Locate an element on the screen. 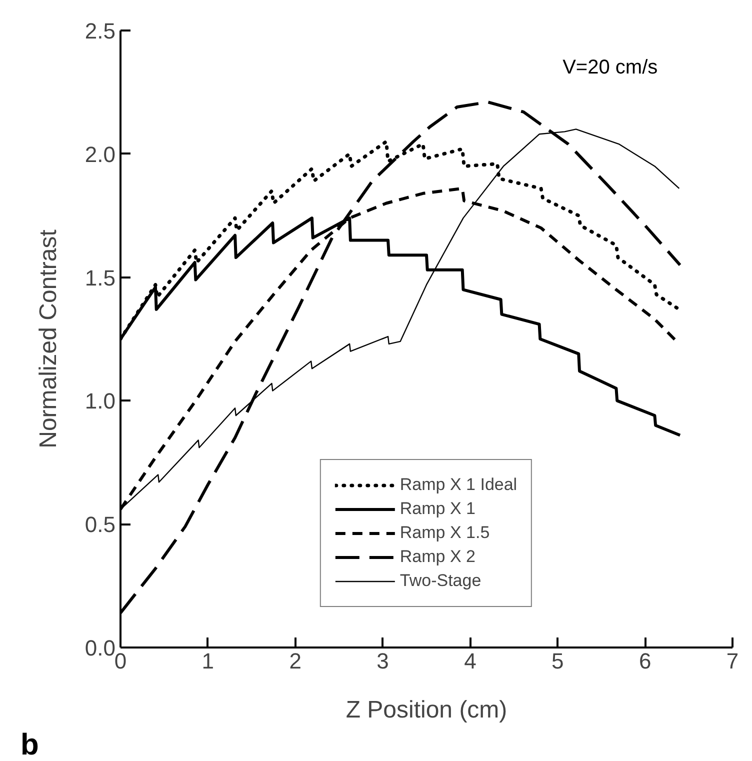  legend-label: Ramp X 2 is located at coordinates (438, 557).